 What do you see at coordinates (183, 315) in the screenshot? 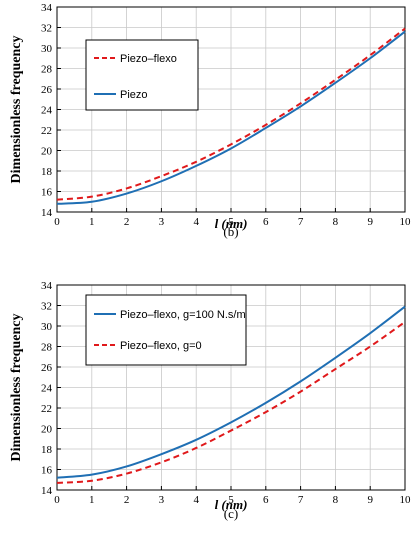
I see `legend-label-0: Piezo–flexo, g=100 N.s/m` at bounding box center [183, 315].